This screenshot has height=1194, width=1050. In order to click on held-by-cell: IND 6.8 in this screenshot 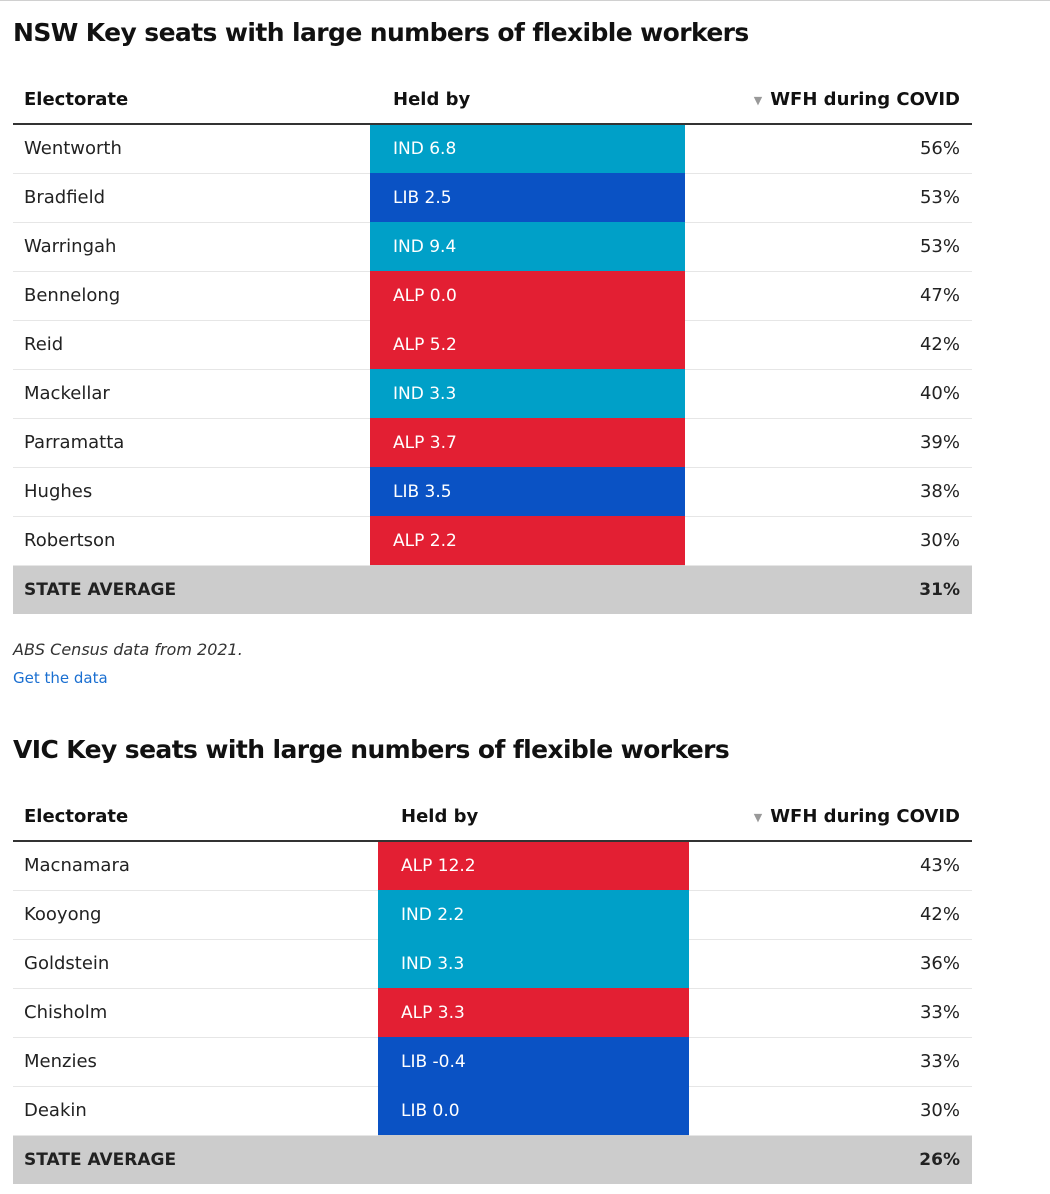, I will do `click(527, 148)`.